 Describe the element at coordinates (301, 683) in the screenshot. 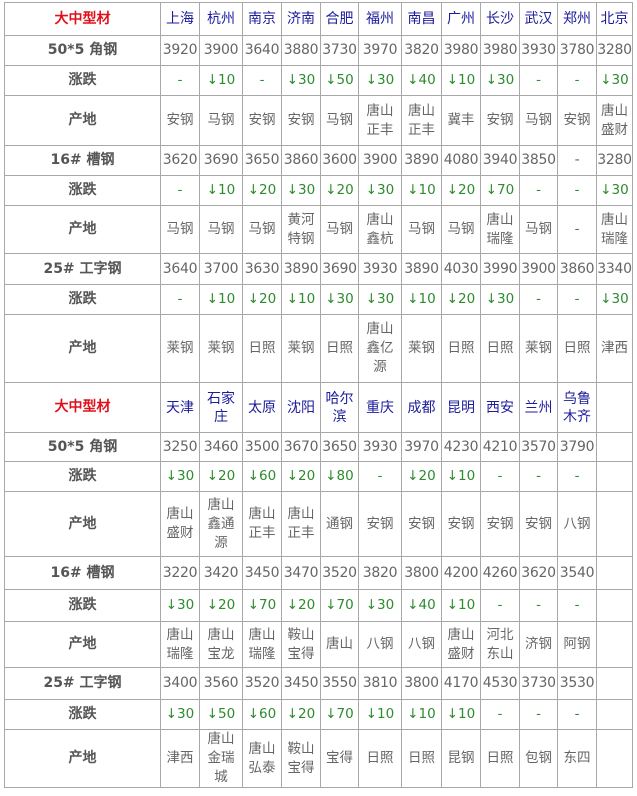

I see `price-cell: 3450` at that location.